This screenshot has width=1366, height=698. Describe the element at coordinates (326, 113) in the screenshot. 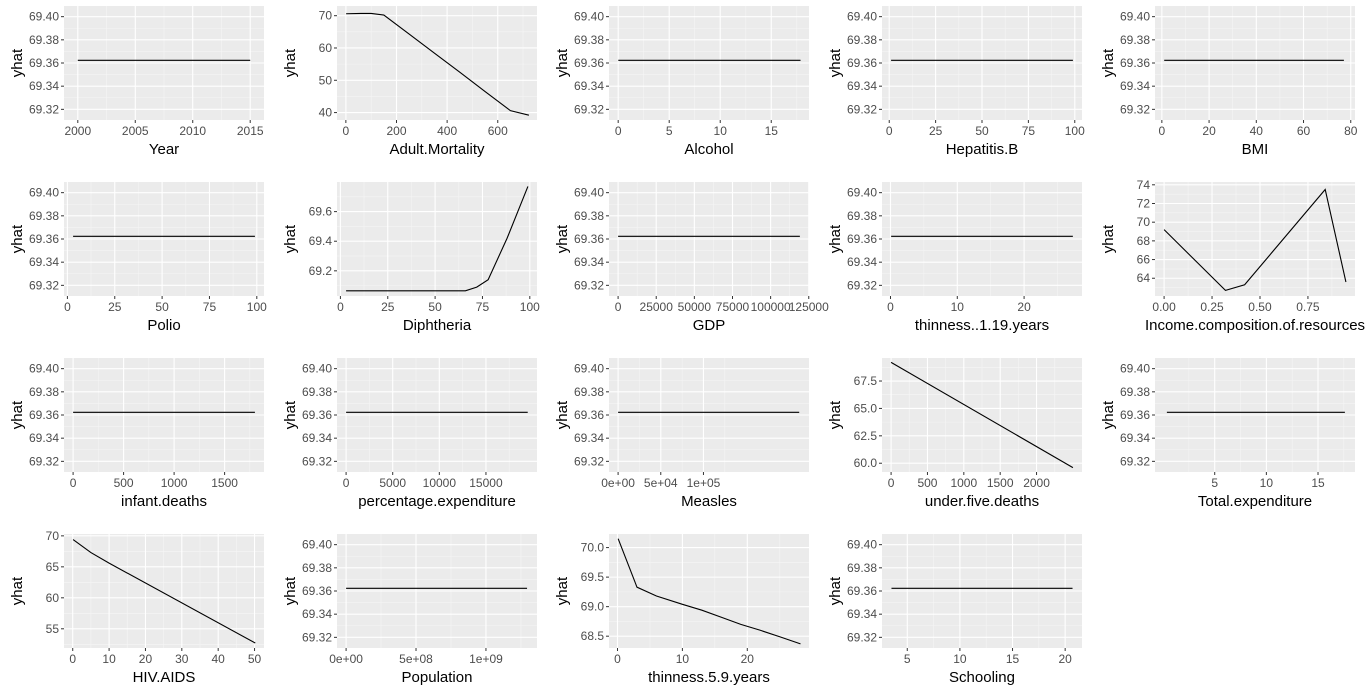

I see `y-tick-label: 40` at that location.